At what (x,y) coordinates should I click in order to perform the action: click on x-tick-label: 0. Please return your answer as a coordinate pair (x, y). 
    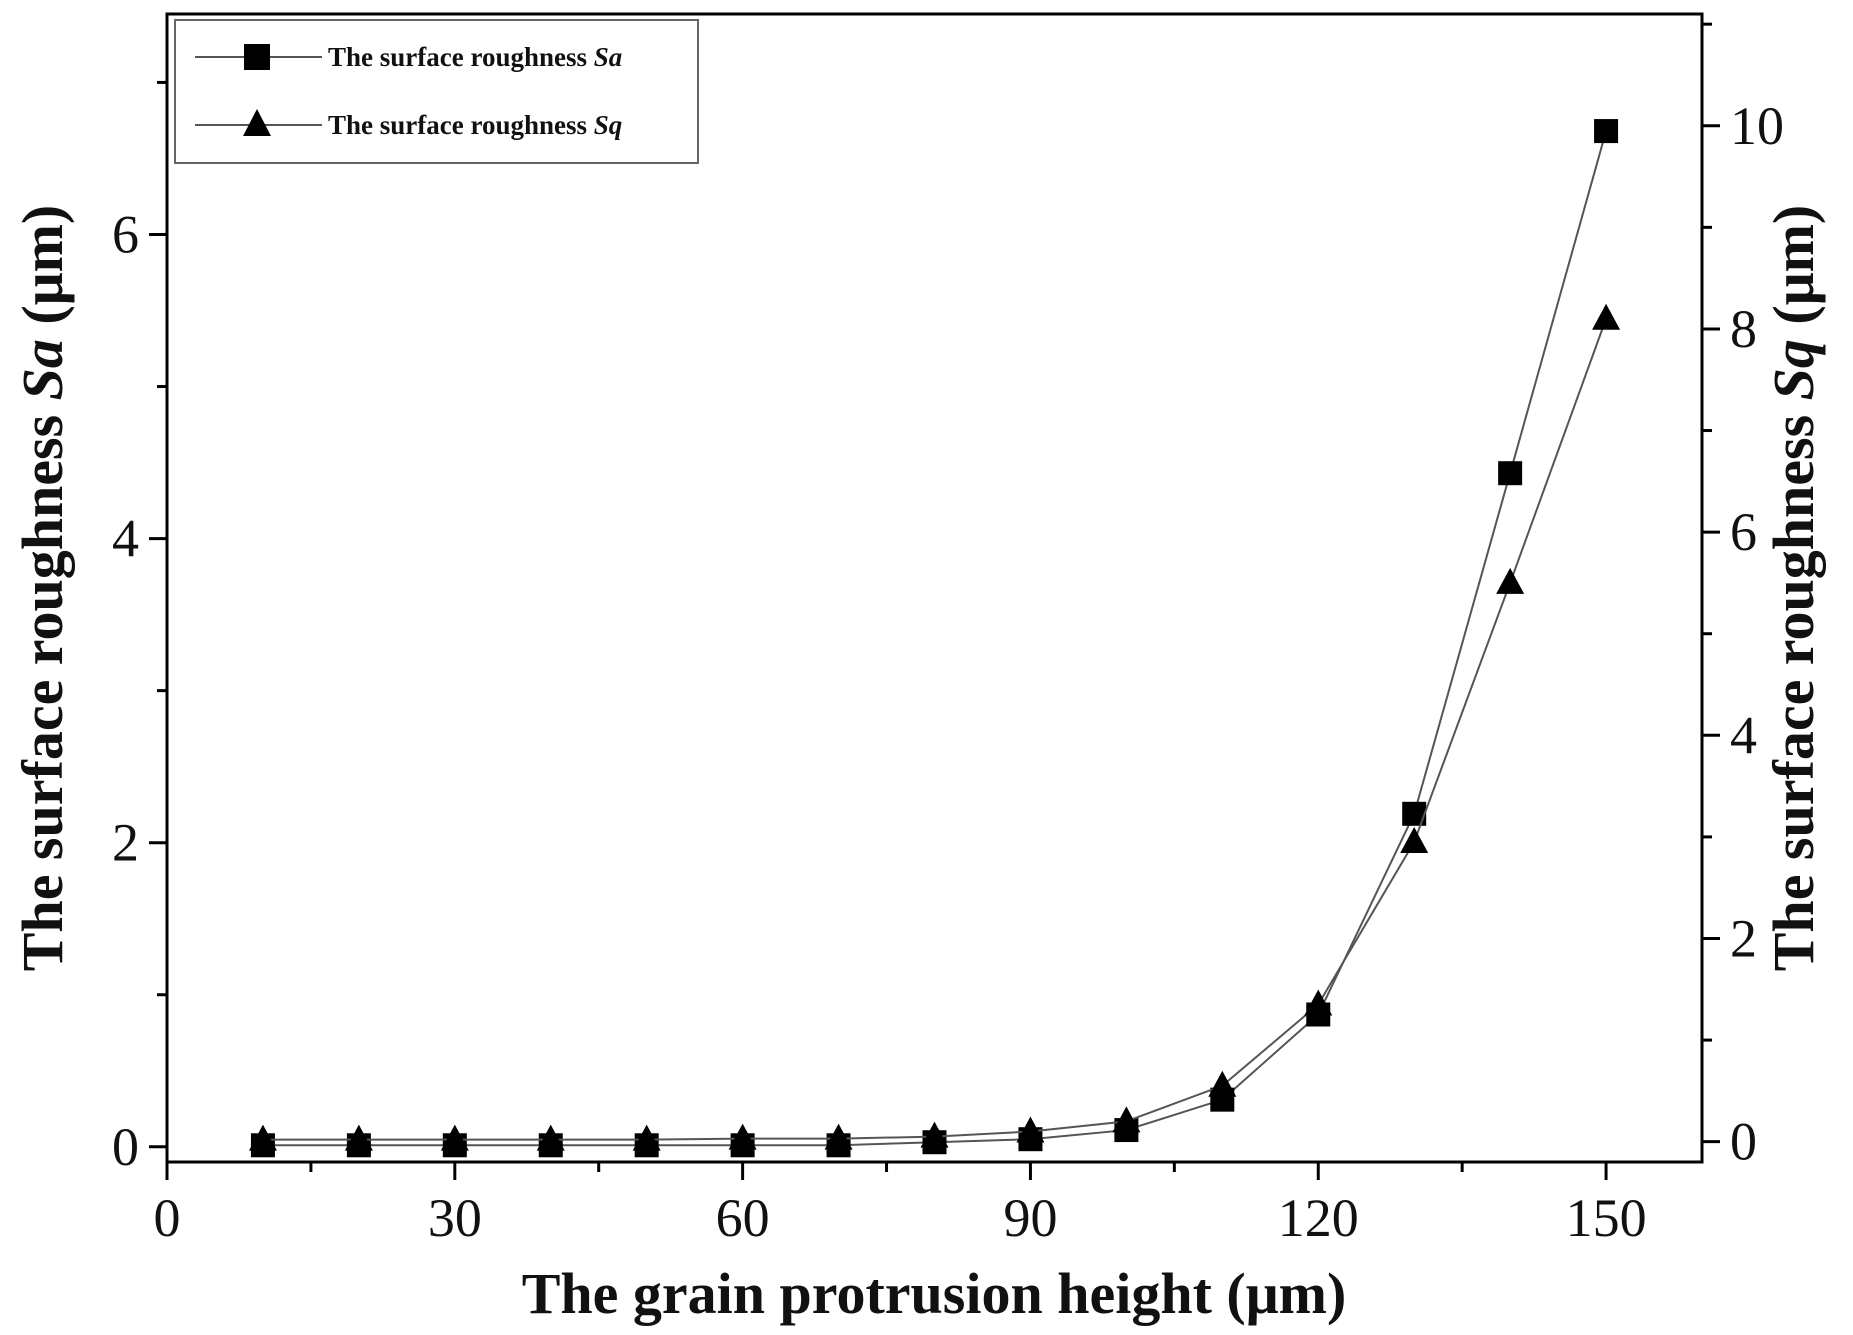
    Looking at the image, I should click on (167, 1218).